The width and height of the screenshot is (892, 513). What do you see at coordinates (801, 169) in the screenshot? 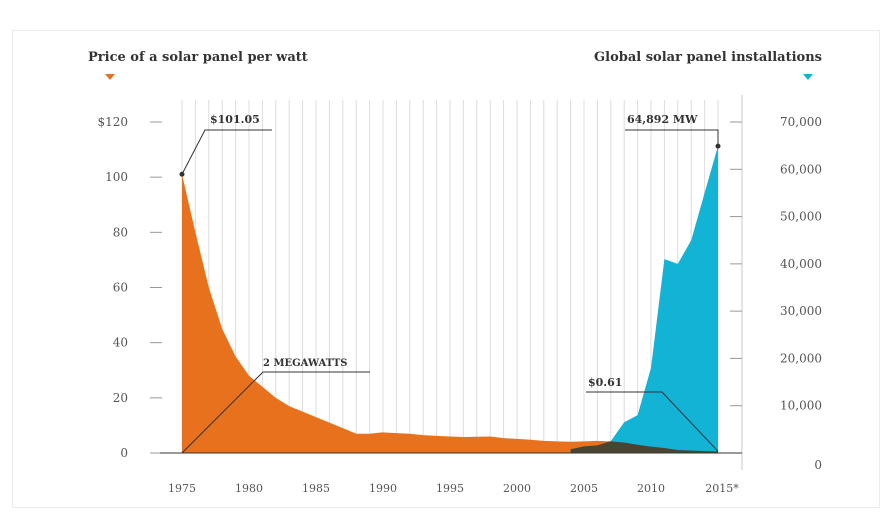
I see `right-tick-label: 60,000` at bounding box center [801, 169].